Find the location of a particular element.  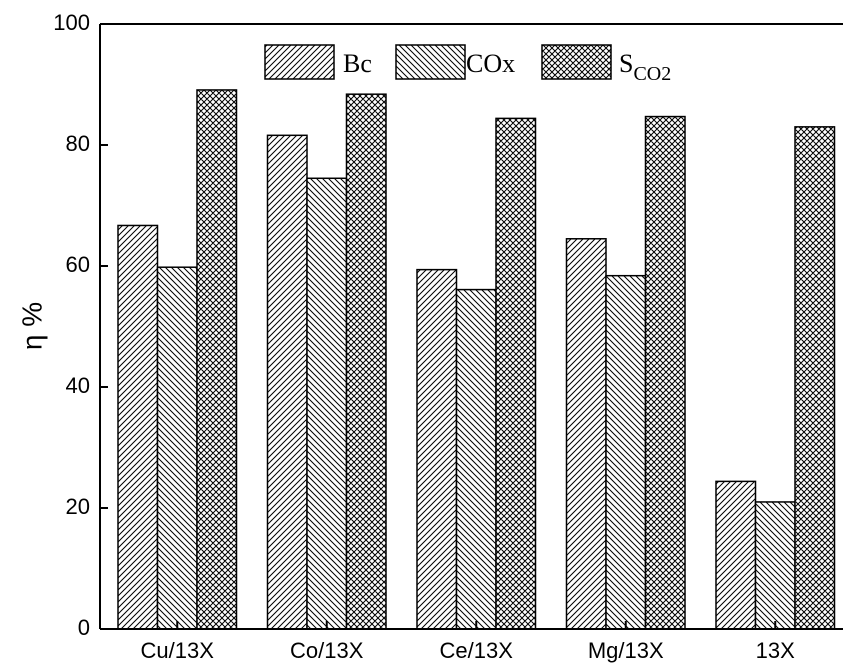

bar-sco2-13x is located at coordinates (815, 378).